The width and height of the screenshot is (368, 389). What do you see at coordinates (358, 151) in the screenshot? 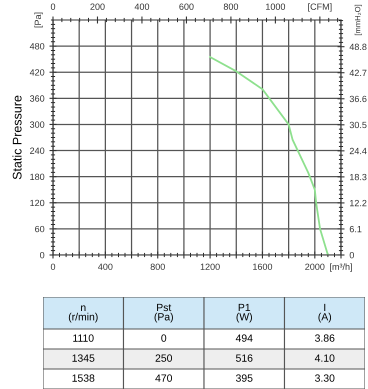
I see `y2-tick-label: 24.4` at bounding box center [358, 151].